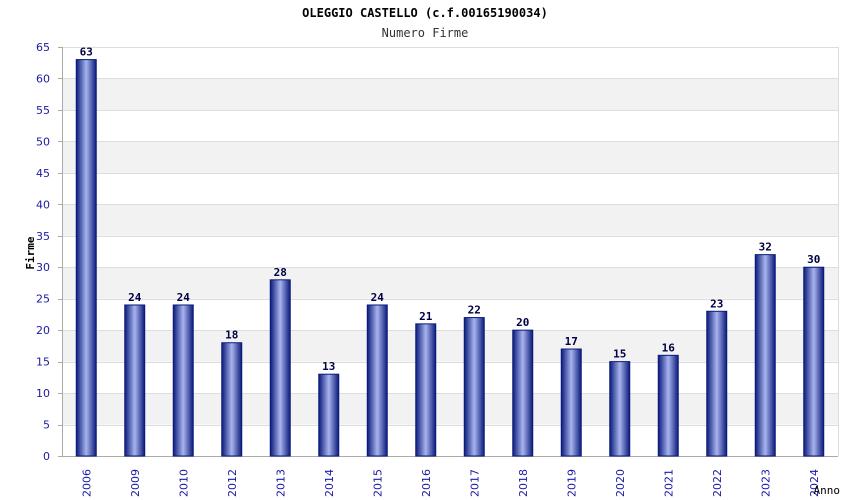 The height and width of the screenshot is (500, 850). What do you see at coordinates (231, 335) in the screenshot?
I see `bar-value-label: 18` at bounding box center [231, 335].